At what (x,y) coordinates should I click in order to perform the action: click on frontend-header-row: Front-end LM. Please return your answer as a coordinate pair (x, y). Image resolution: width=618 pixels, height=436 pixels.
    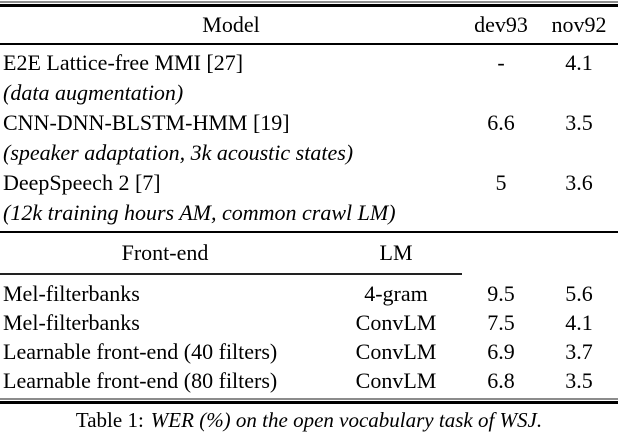
    Looking at the image, I should click on (309, 253).